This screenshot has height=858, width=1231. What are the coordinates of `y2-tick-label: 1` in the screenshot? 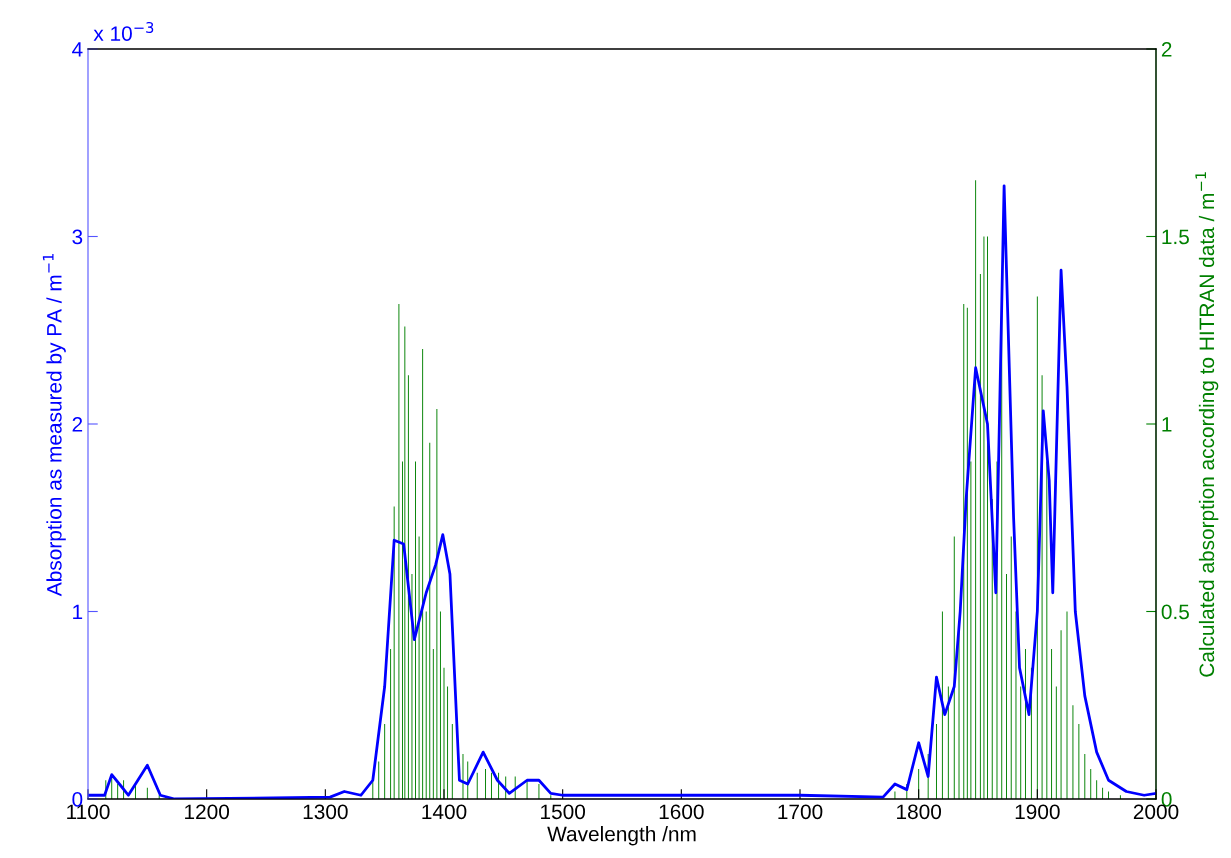 It's located at (1167, 424).